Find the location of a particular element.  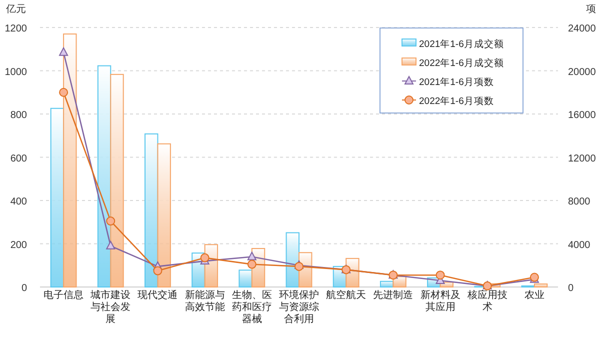

y2-tick-label: 8000 is located at coordinates (579, 202).